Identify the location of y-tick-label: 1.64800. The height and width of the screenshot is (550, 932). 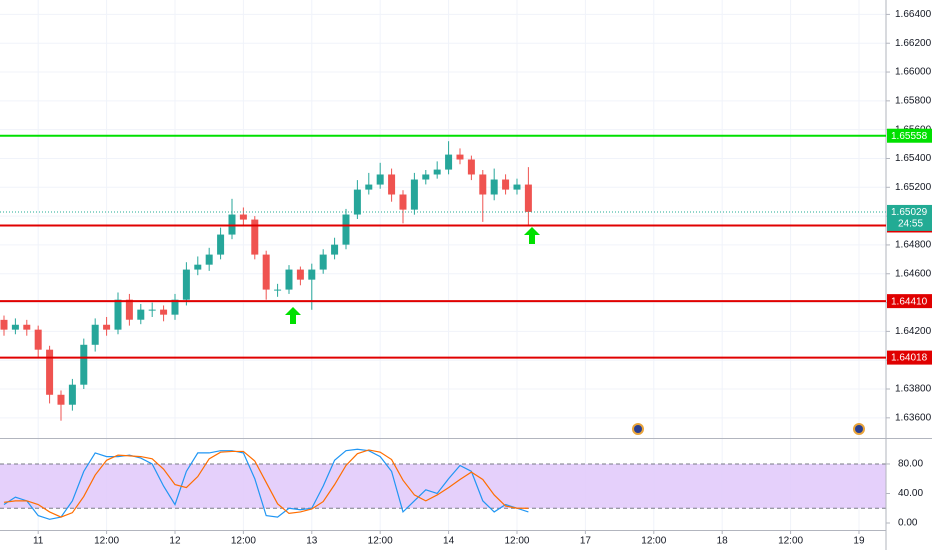
(913, 245).